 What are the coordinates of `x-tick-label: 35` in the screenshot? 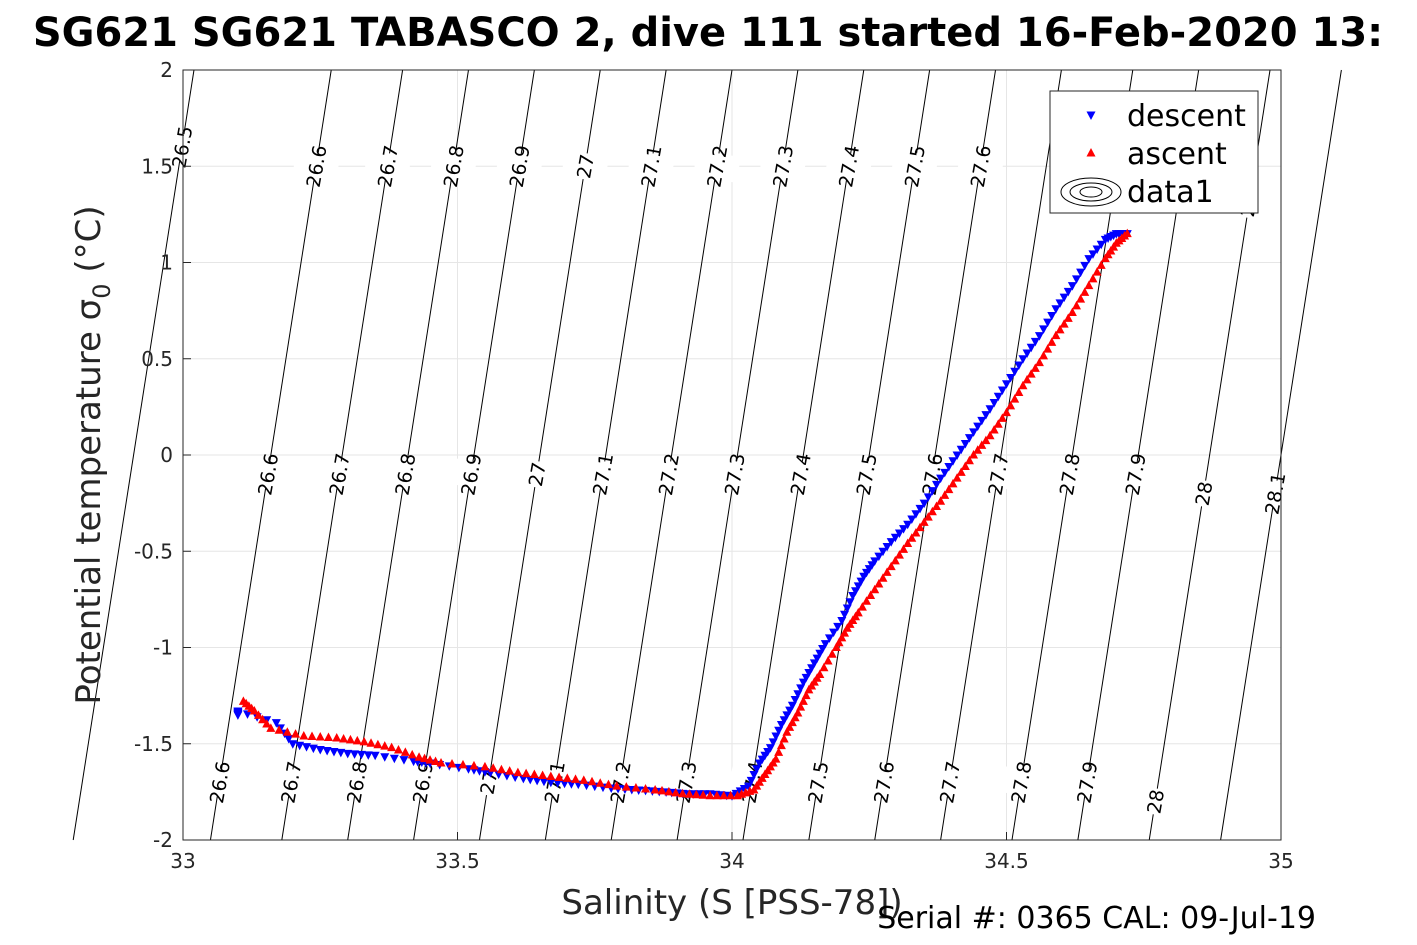 It's located at (1280, 861).